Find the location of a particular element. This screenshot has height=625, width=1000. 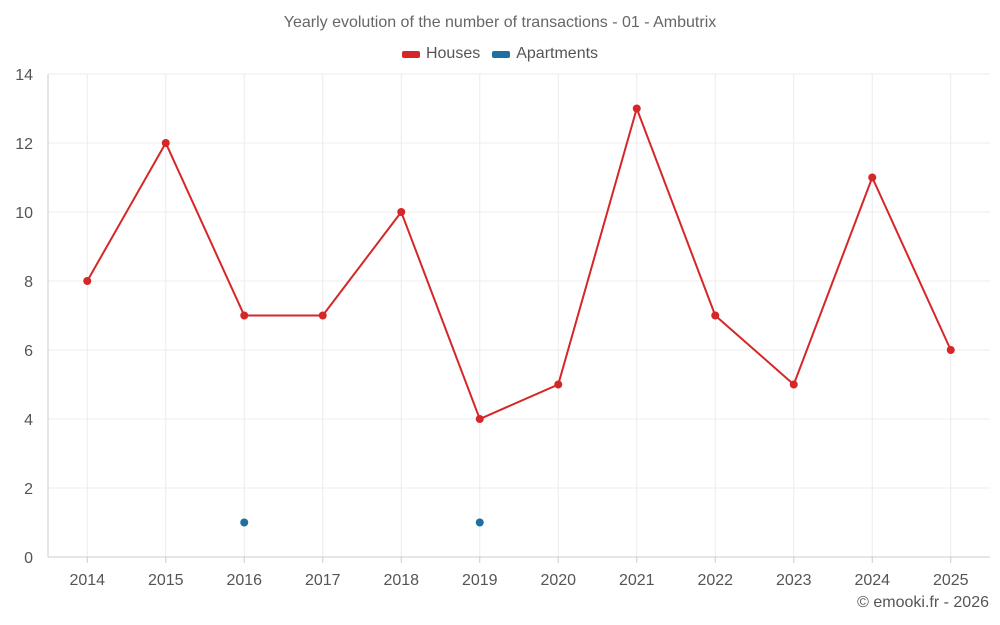

y-tick-label: 10 is located at coordinates (24, 213).